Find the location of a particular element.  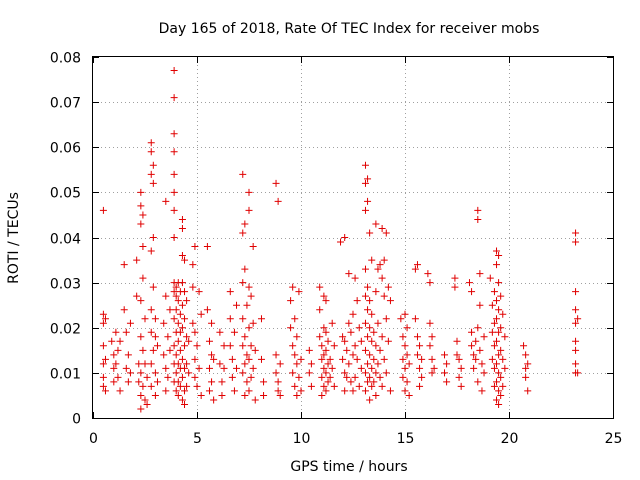

y-tick-label: 0 is located at coordinates (76, 420).